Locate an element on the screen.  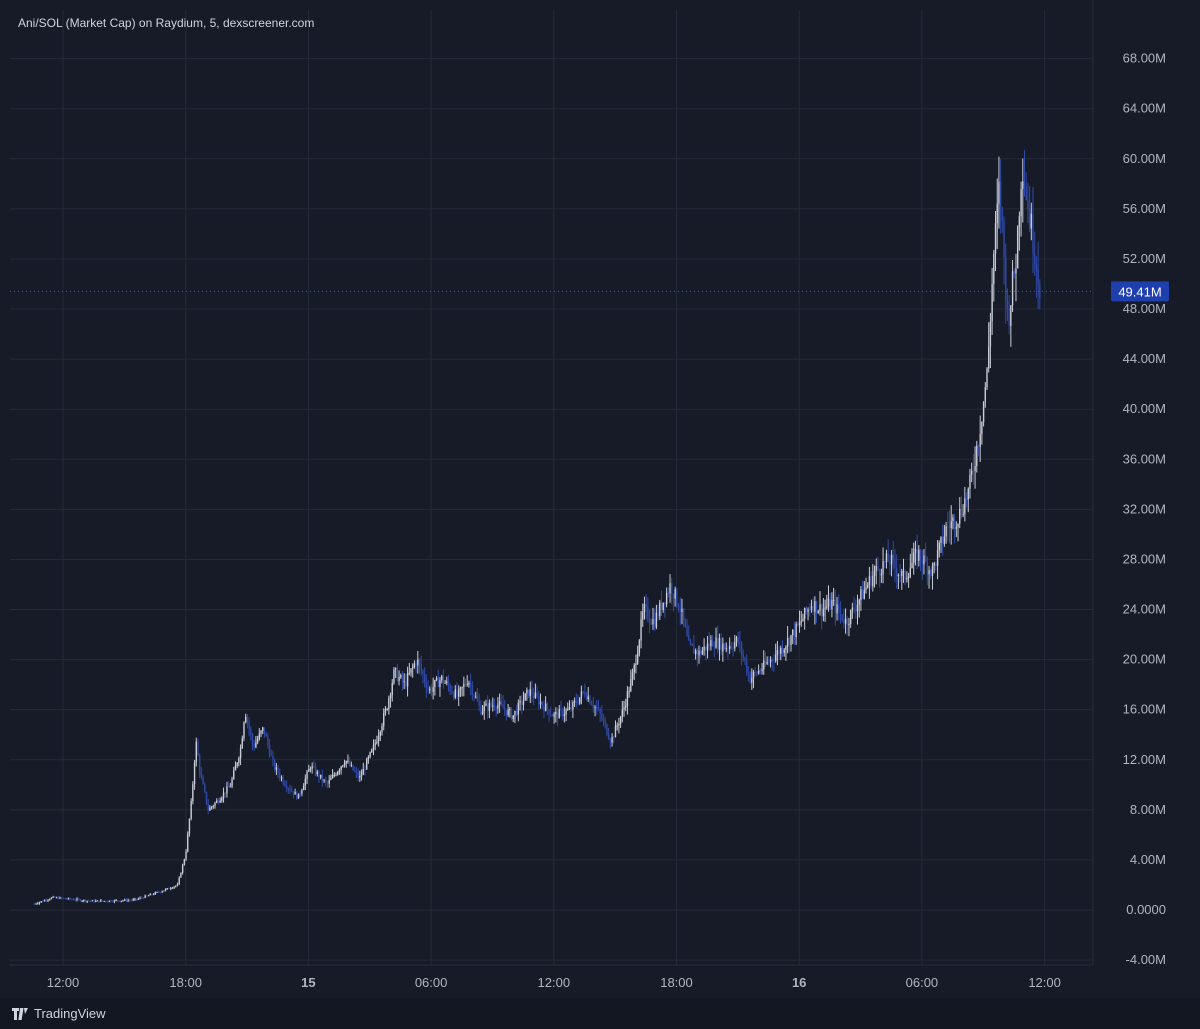
y-tick-label: 16.00M is located at coordinates (1144, 709).